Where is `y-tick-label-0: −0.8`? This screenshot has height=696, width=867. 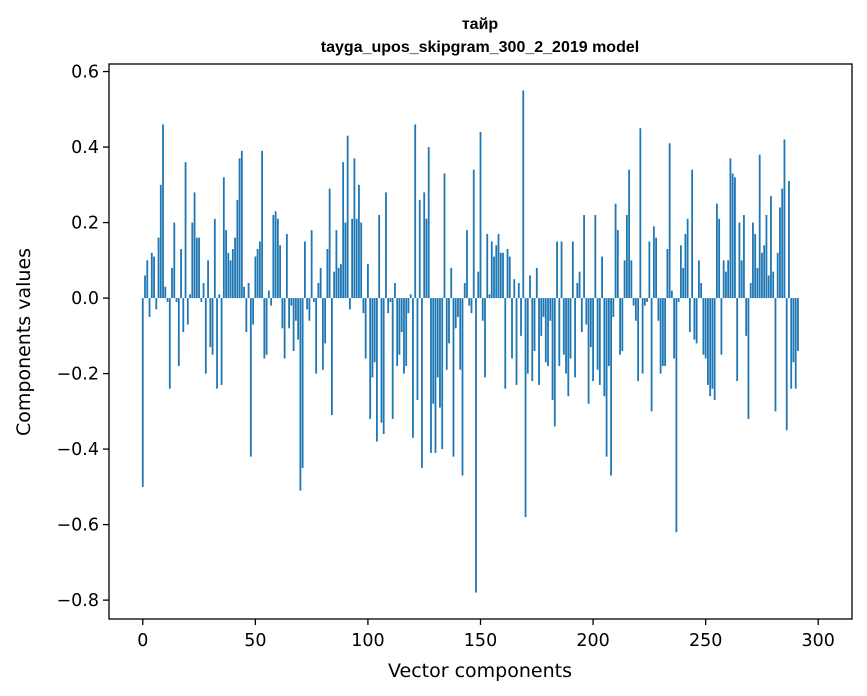
y-tick-label-0: −0.8 is located at coordinates (78, 601).